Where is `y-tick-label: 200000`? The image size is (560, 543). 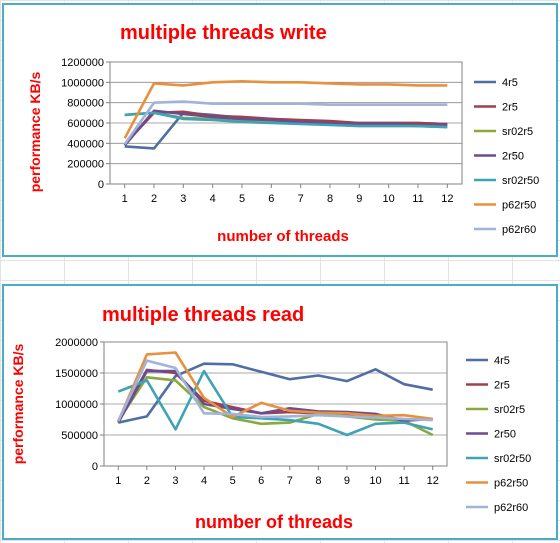 y-tick-label: 200000 is located at coordinates (85, 165).